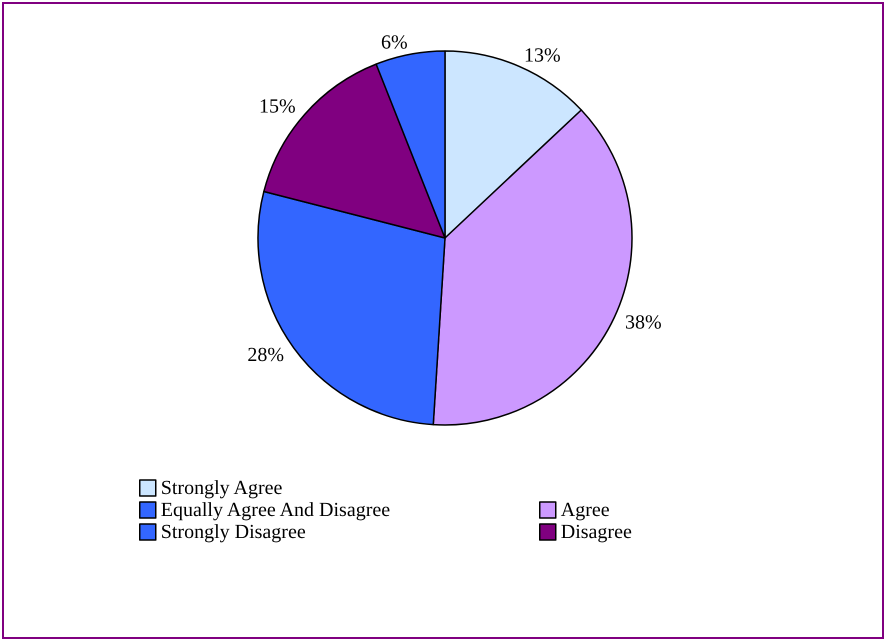 The height and width of the screenshot is (641, 886). I want to click on legend-label: Agree, so click(585, 510).